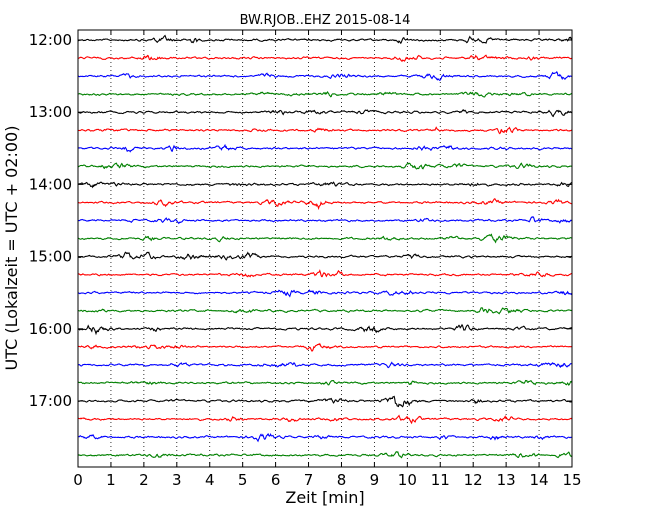 The height and width of the screenshot is (520, 650). Describe the element at coordinates (324, 497) in the screenshot. I see `x-axis-label: Zeit [min]` at that location.